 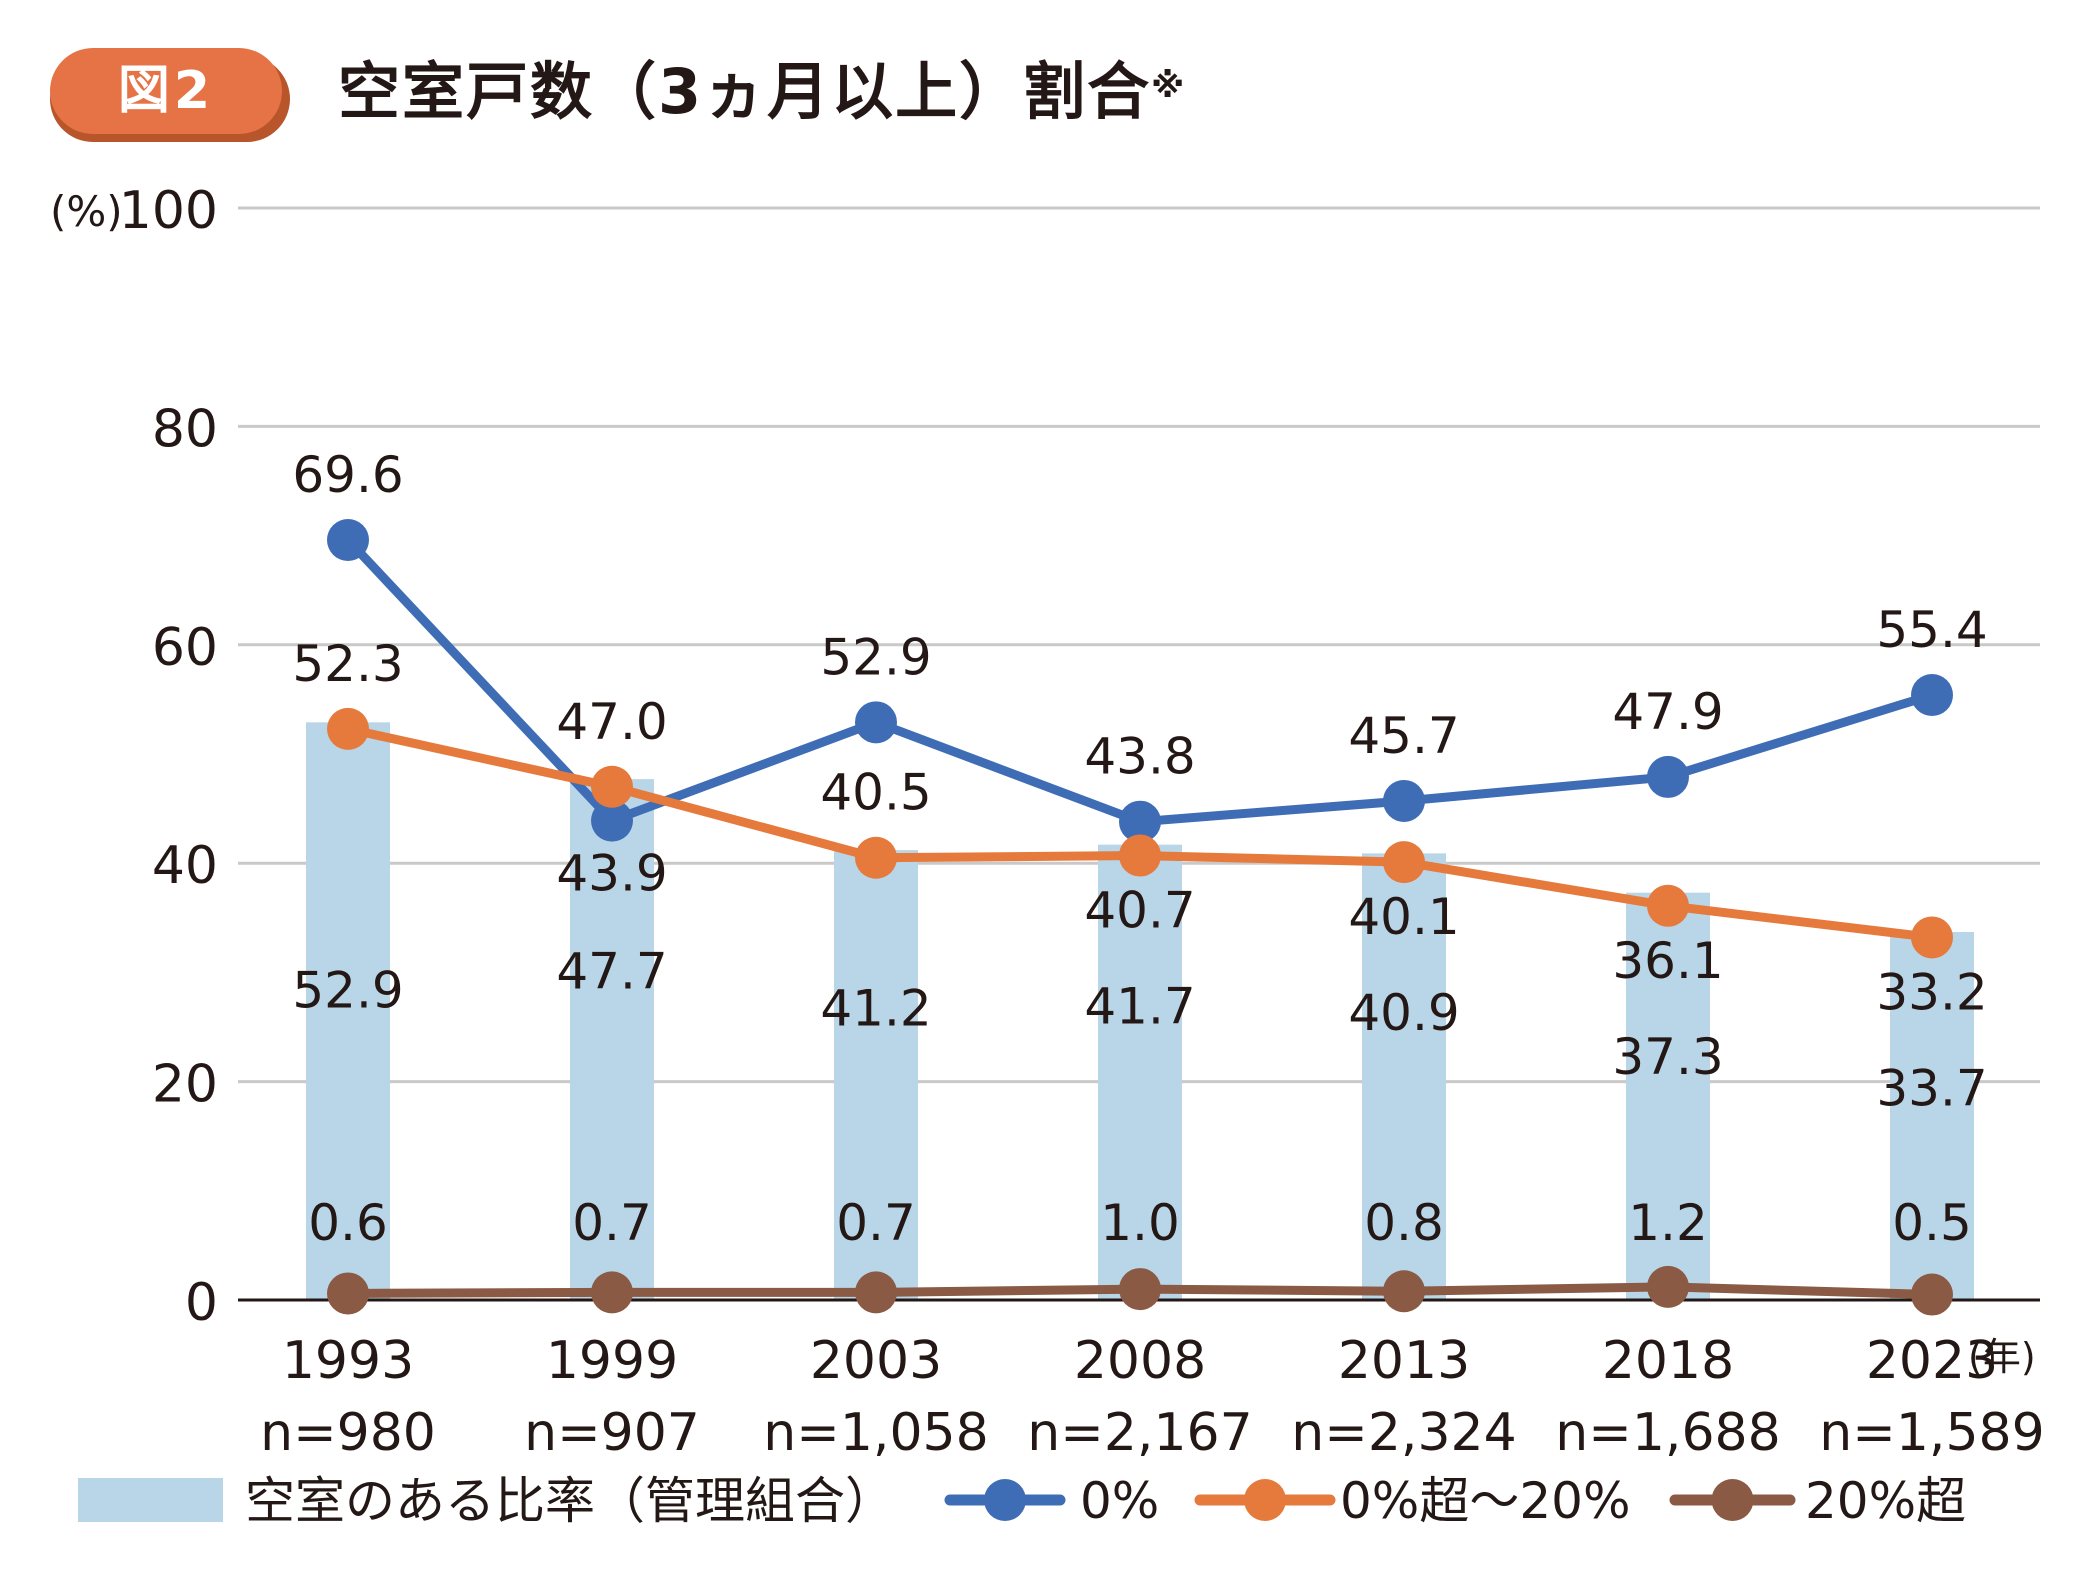 I want to click on legend-label: 0%, so click(x=1119, y=1501).